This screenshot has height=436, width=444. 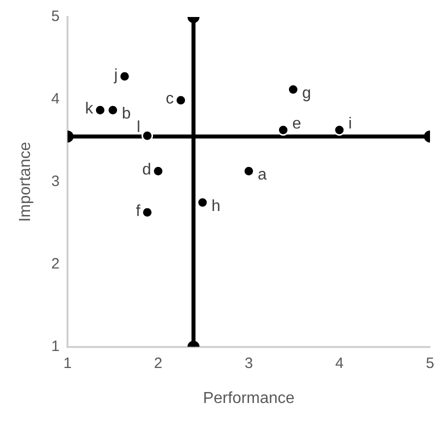 I want to click on annotation: c, so click(x=170, y=99).